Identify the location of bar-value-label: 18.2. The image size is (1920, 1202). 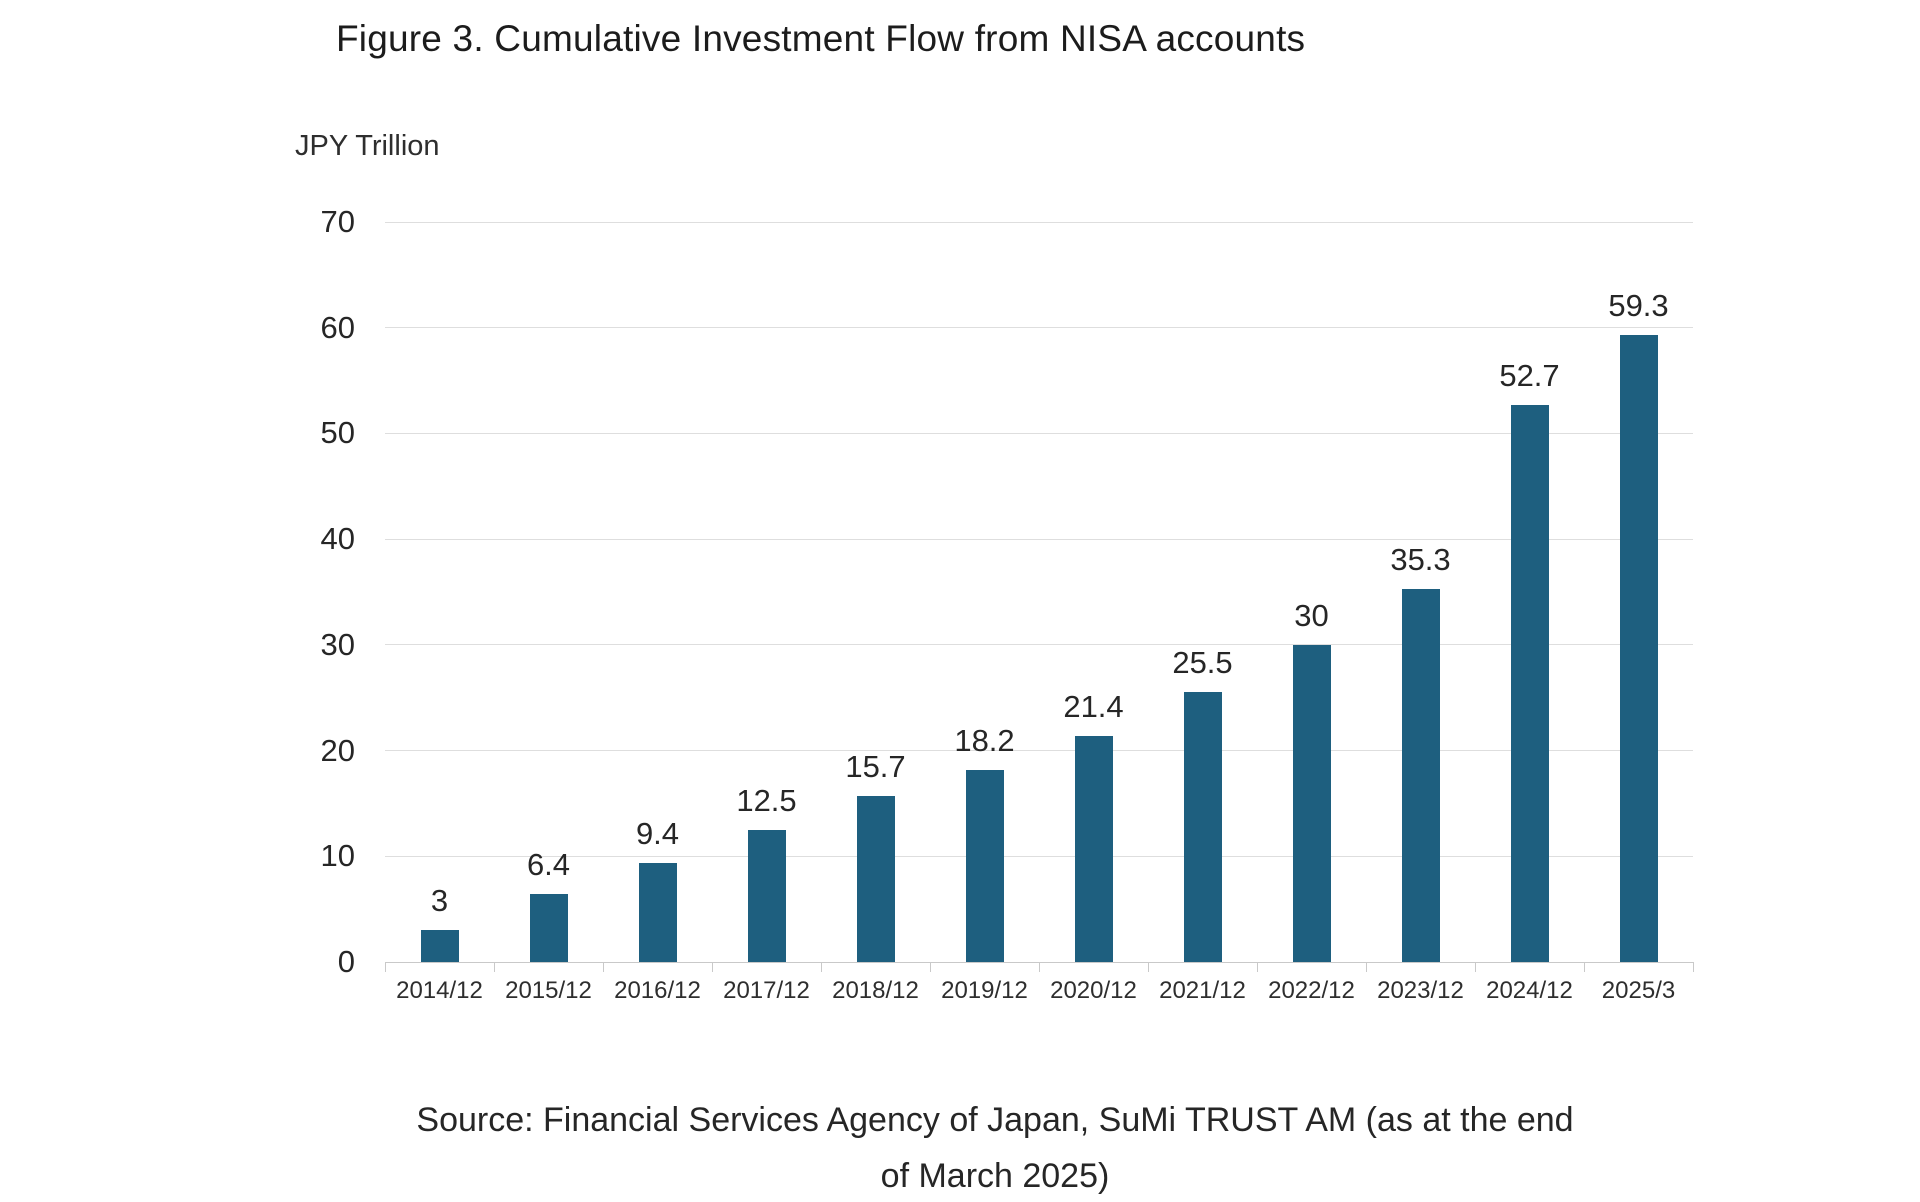
(984, 740).